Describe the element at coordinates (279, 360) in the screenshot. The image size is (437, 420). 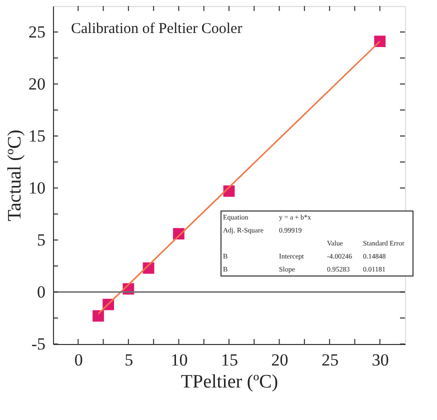
I see `x-tick-label: 20` at that location.